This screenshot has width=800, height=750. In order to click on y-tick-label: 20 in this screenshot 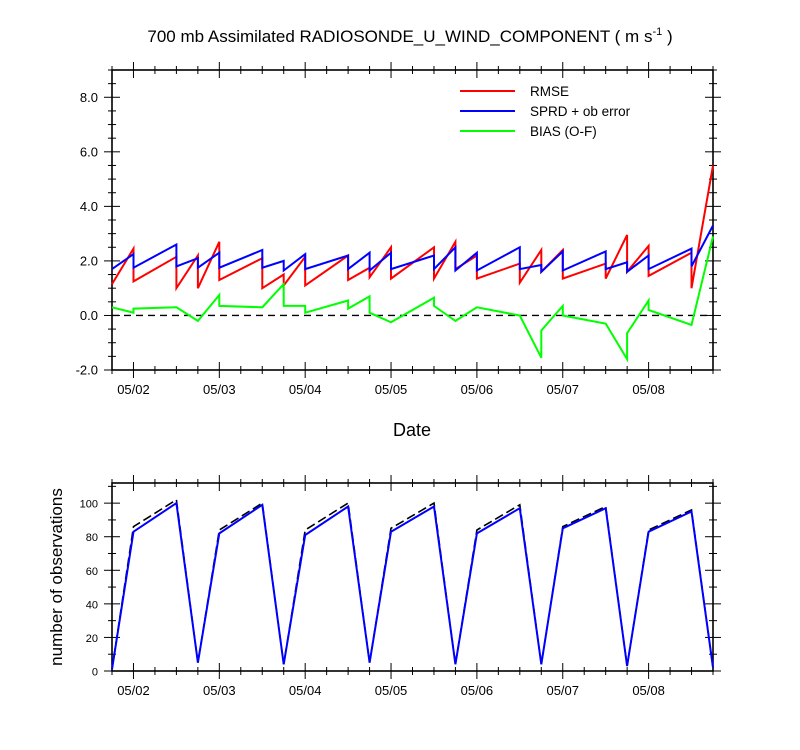, I will do `click(92, 639)`.